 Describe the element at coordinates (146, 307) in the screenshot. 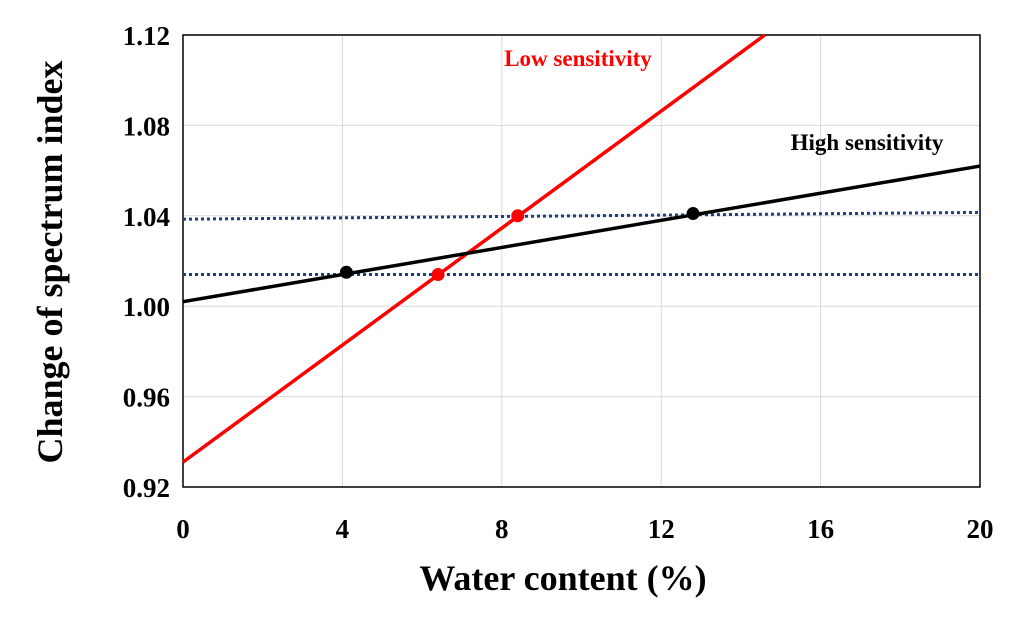

I see `y-tick-label: 1.00` at that location.